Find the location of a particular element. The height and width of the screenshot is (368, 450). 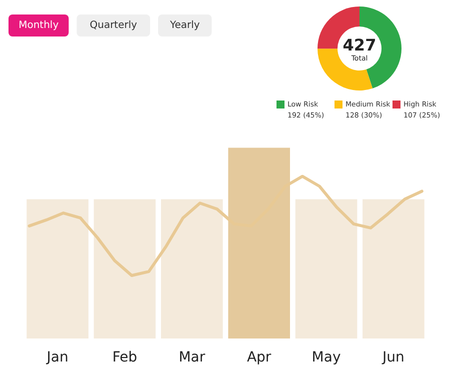

x-tick-label: Jan is located at coordinates (57, 358).